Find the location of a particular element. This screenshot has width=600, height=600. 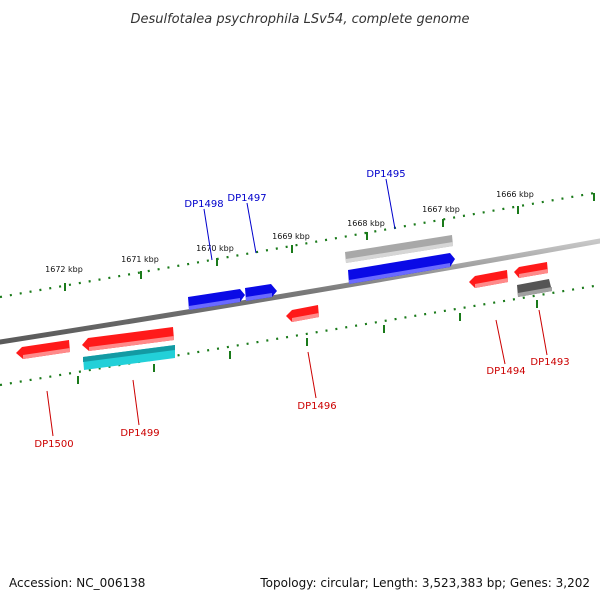

gene-dp1494-shade is located at coordinates (491, 283).